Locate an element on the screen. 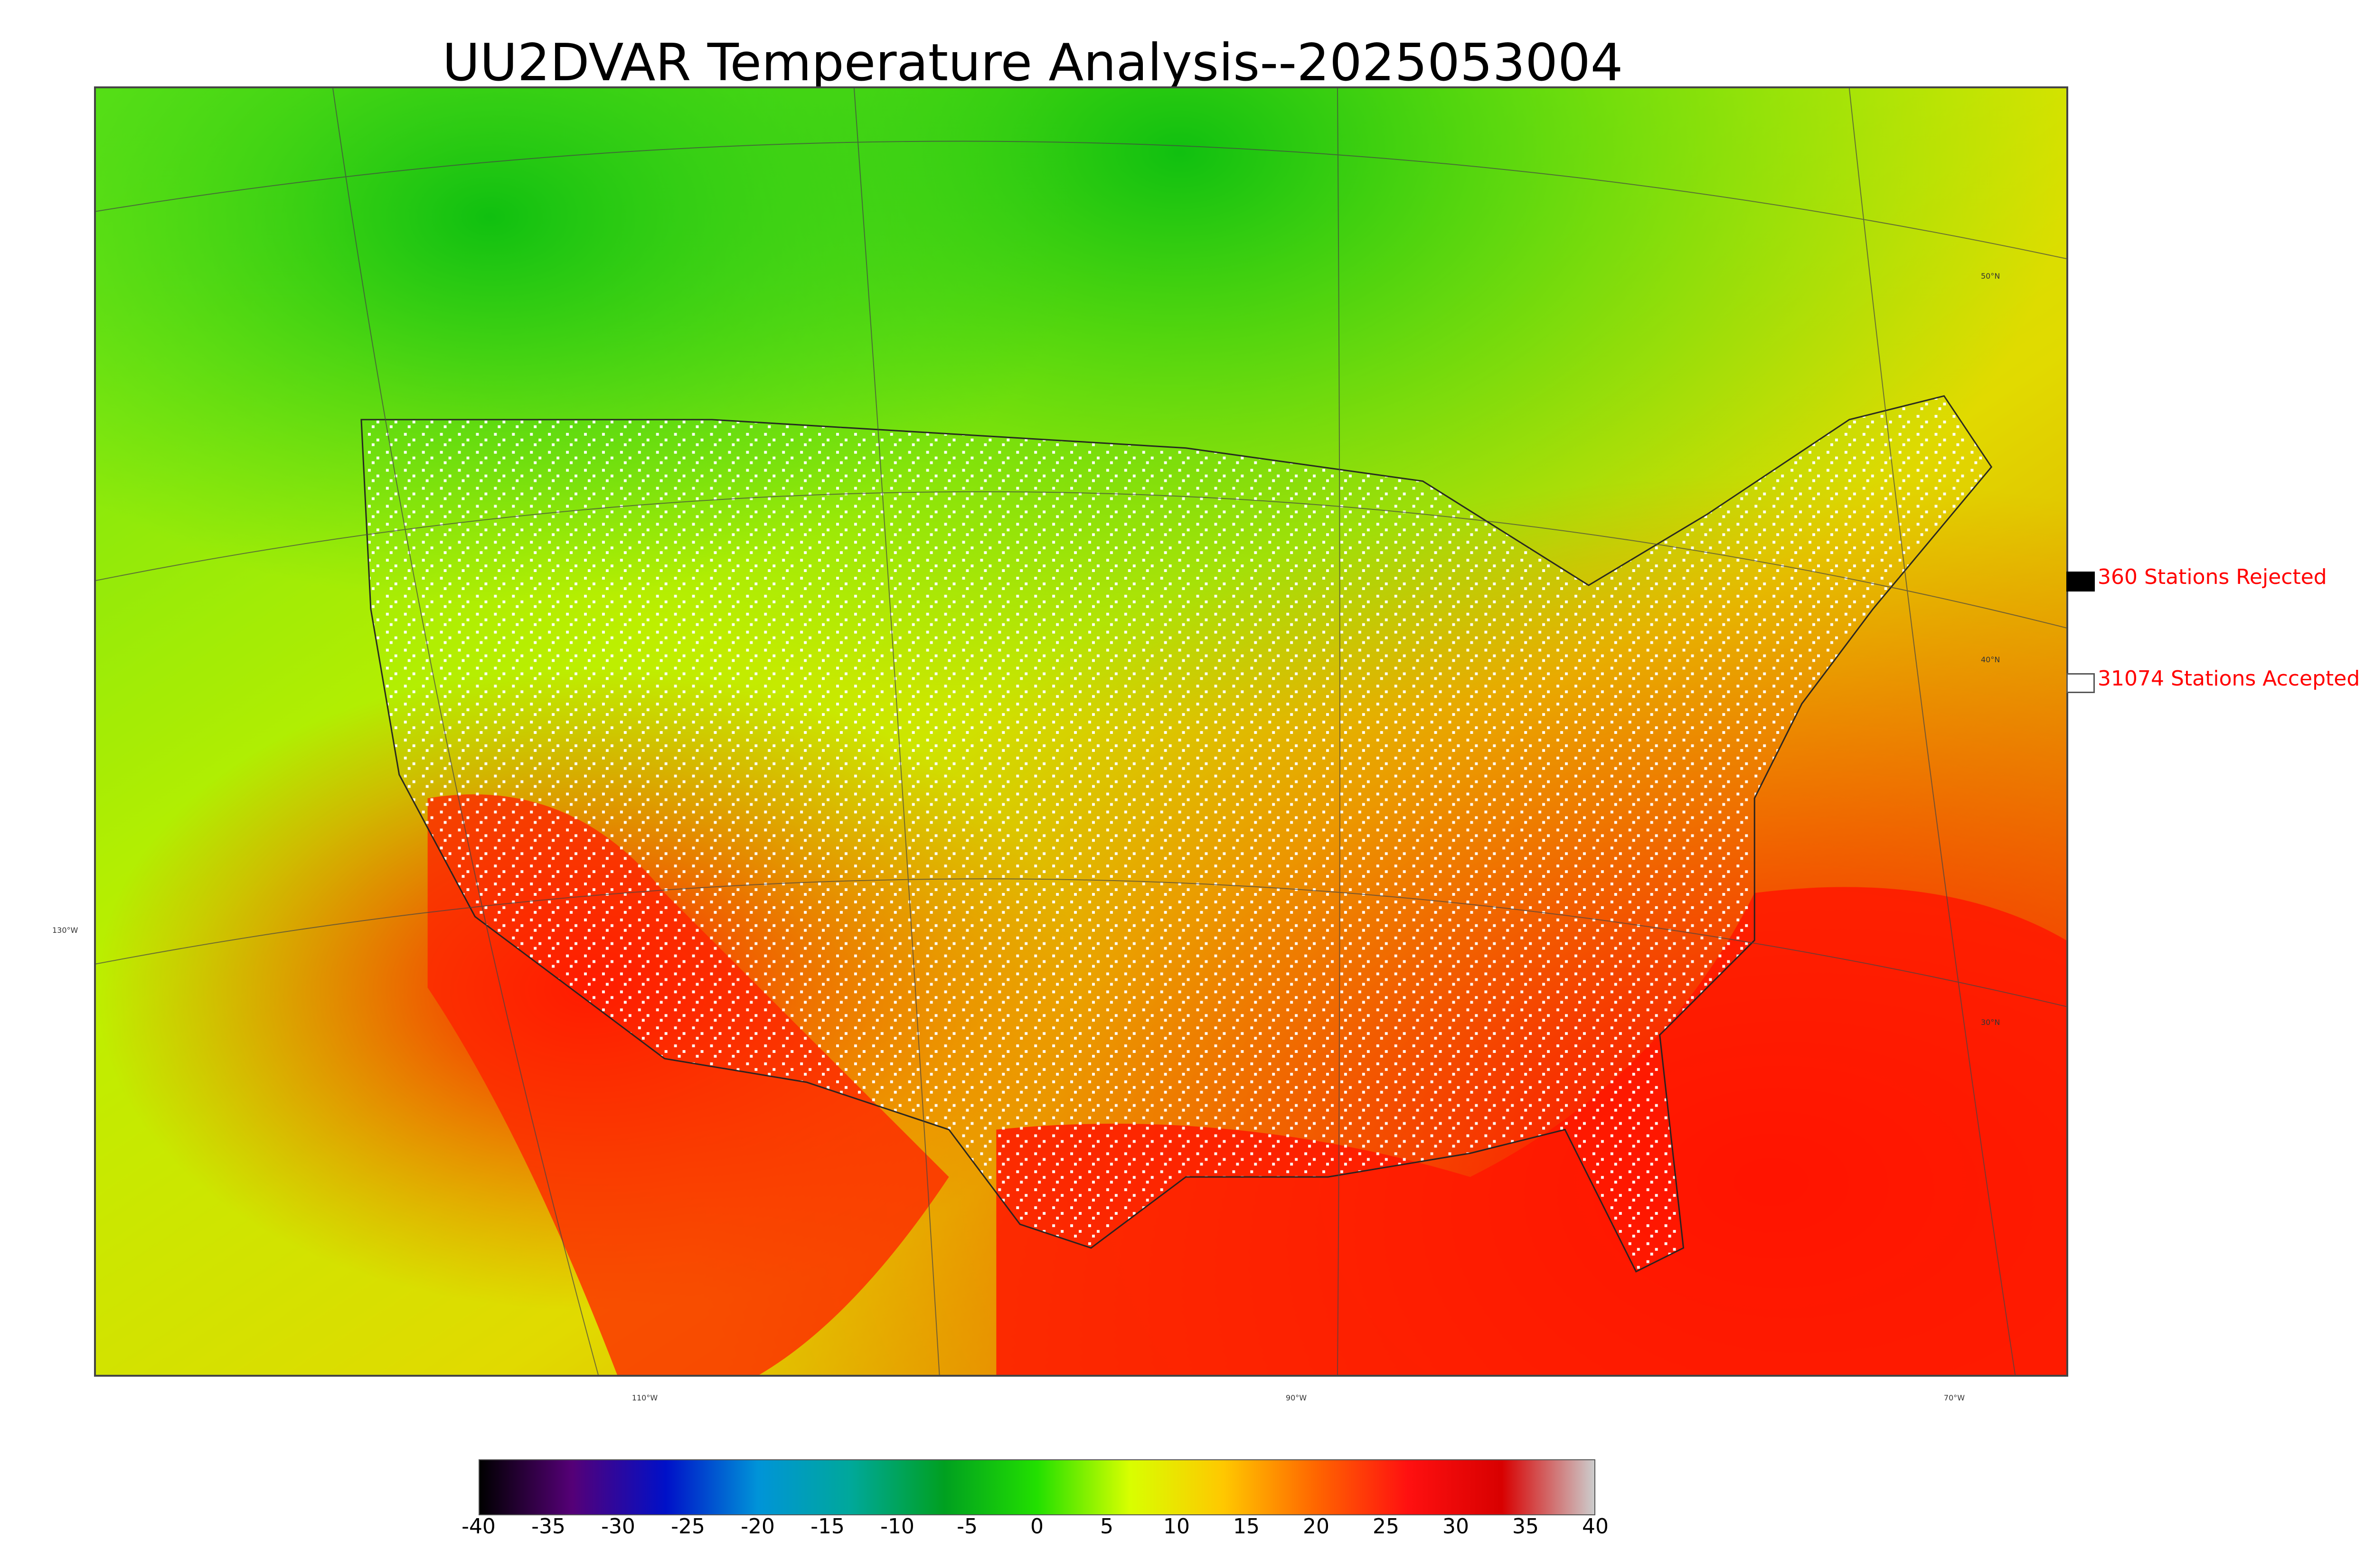  colorbar-tick: 20 is located at coordinates (1316, 1527).